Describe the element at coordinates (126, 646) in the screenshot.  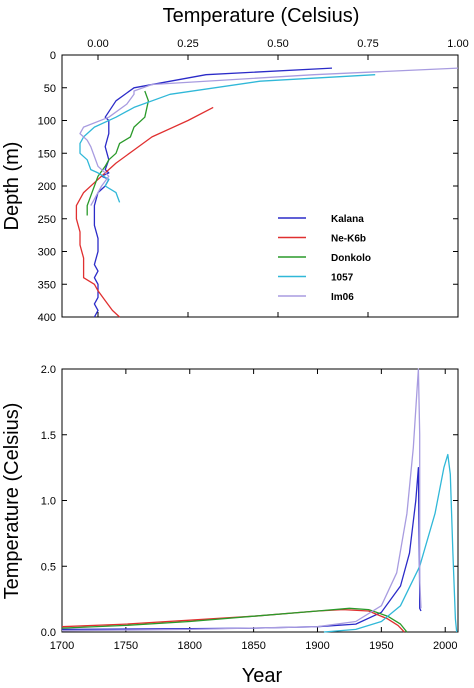
I see `bottom-x-tick-label: 1750` at that location.